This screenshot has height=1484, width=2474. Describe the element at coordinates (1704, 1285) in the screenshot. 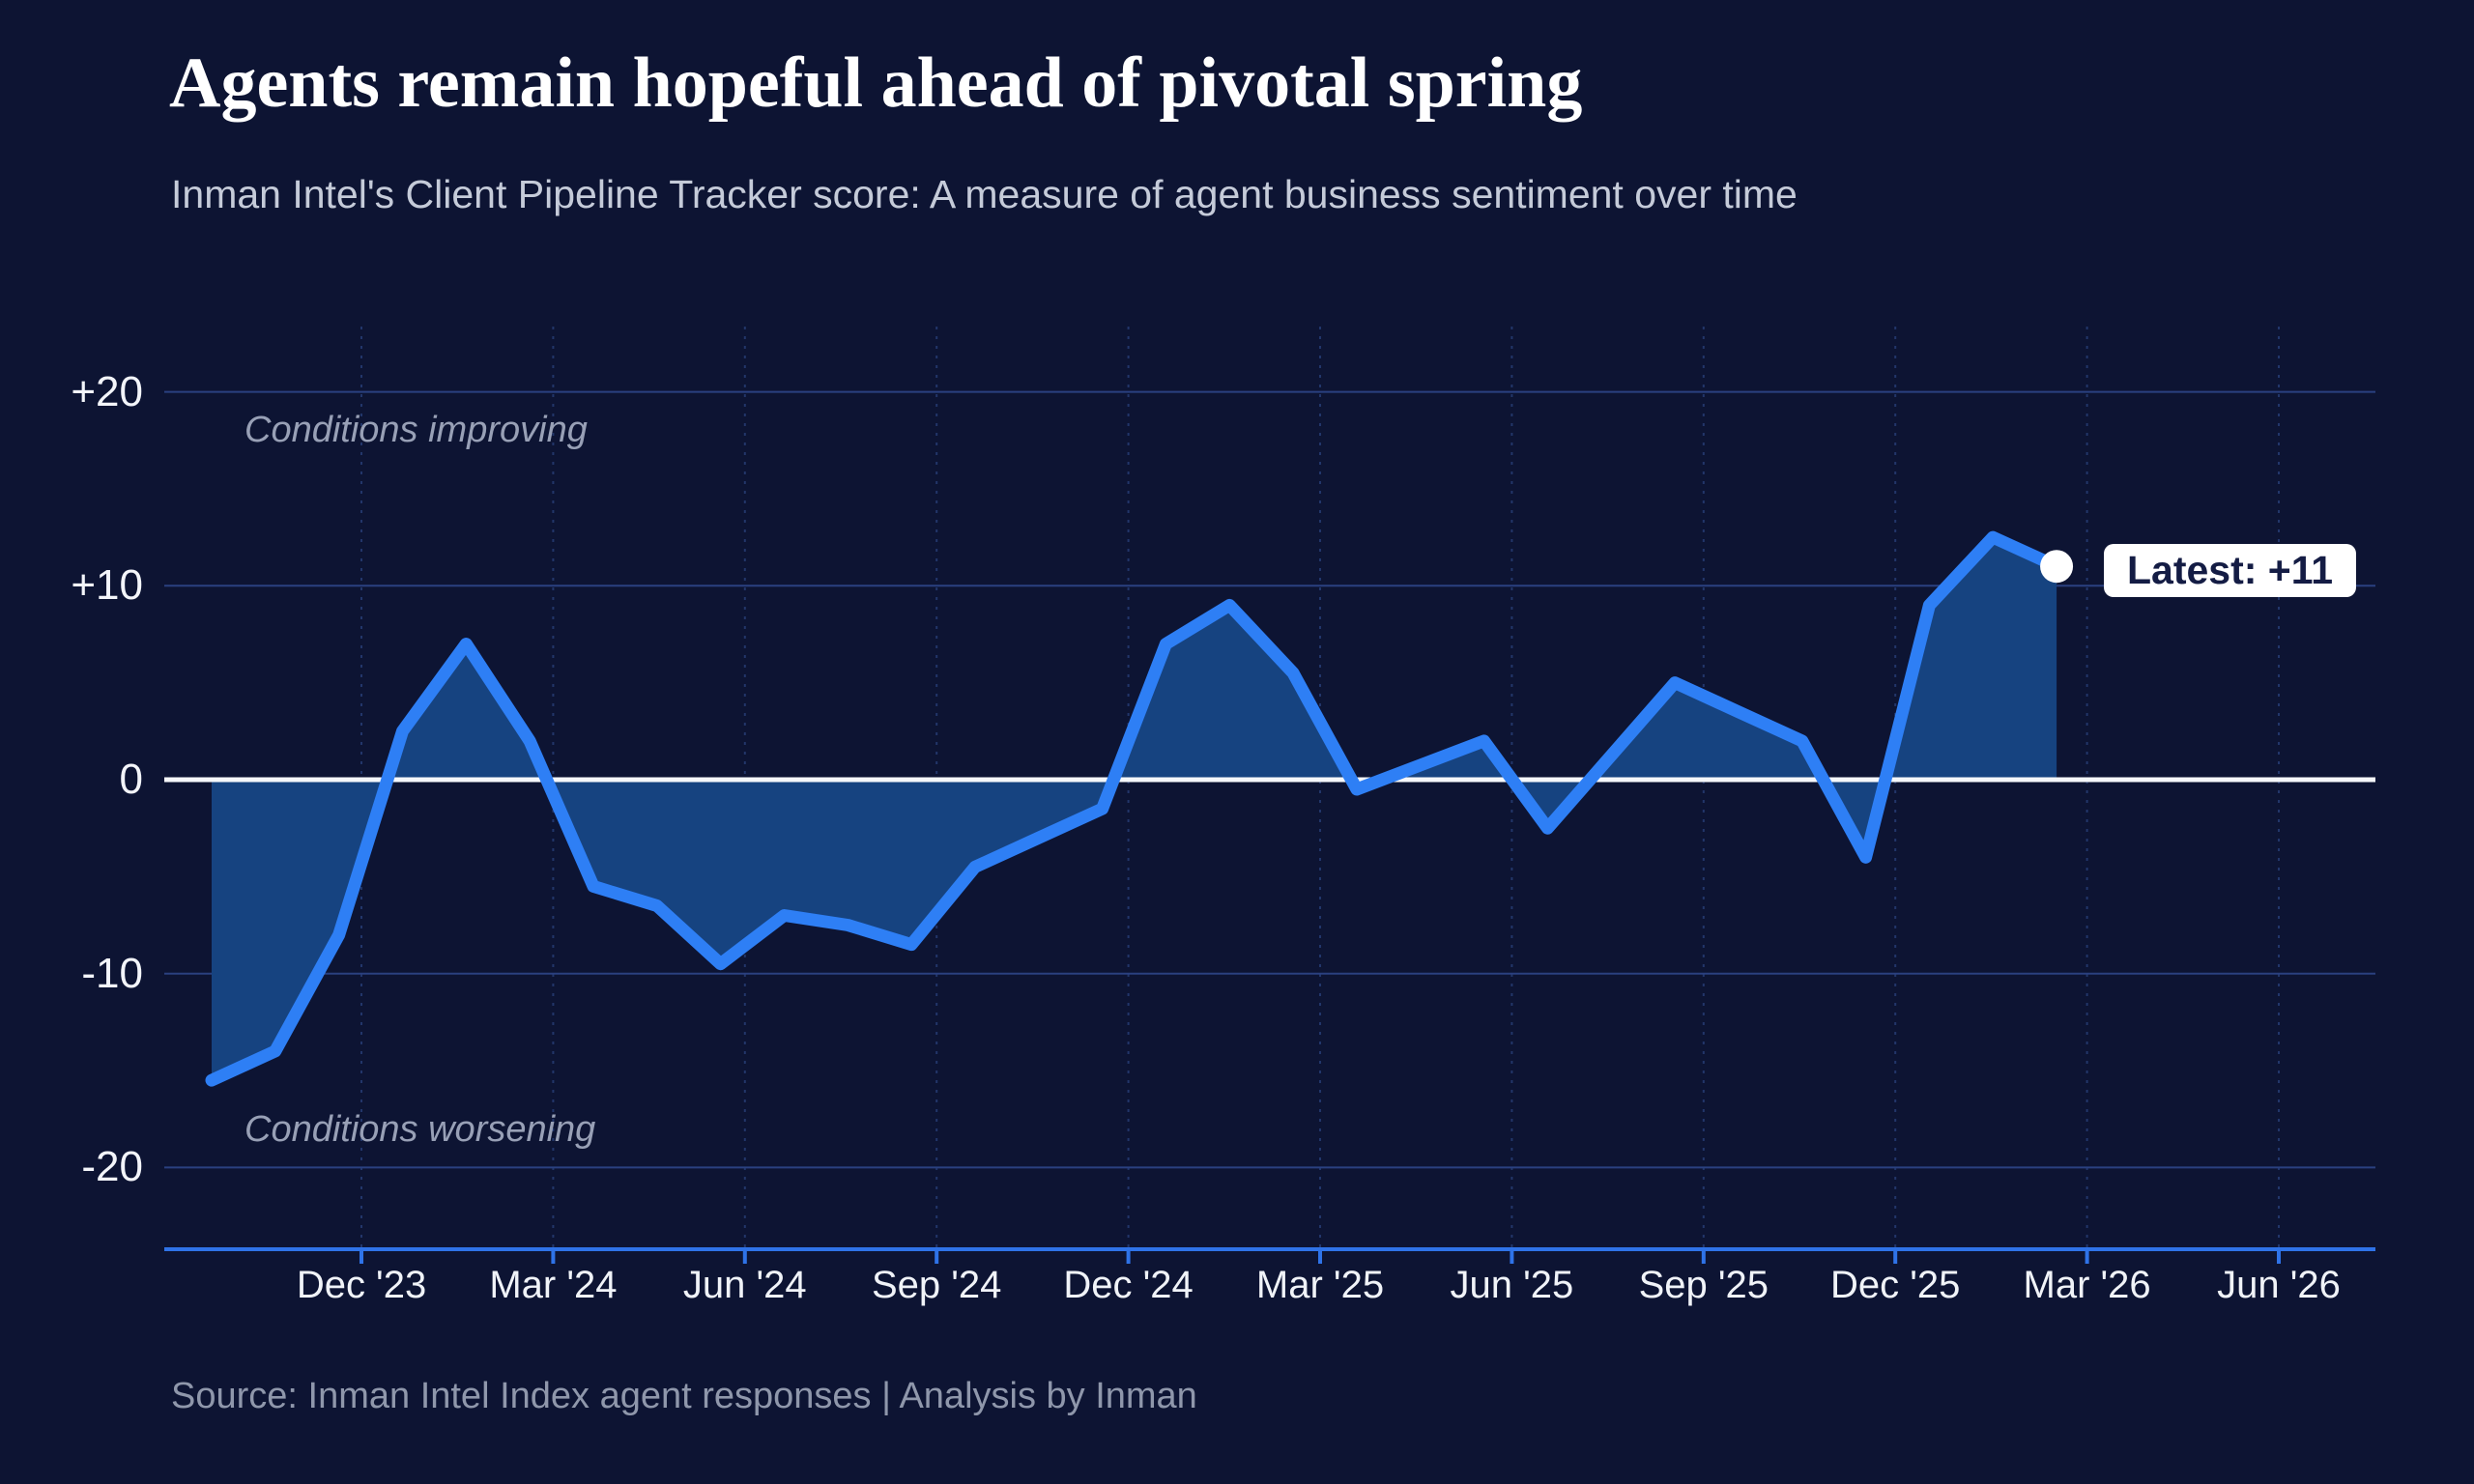

I see `x-tick-label: Sep '25` at that location.